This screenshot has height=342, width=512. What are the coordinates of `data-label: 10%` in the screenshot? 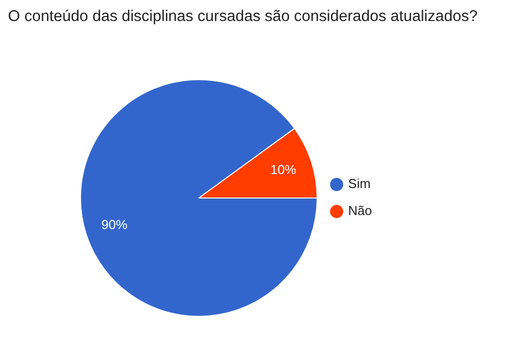 It's located at (283, 170).